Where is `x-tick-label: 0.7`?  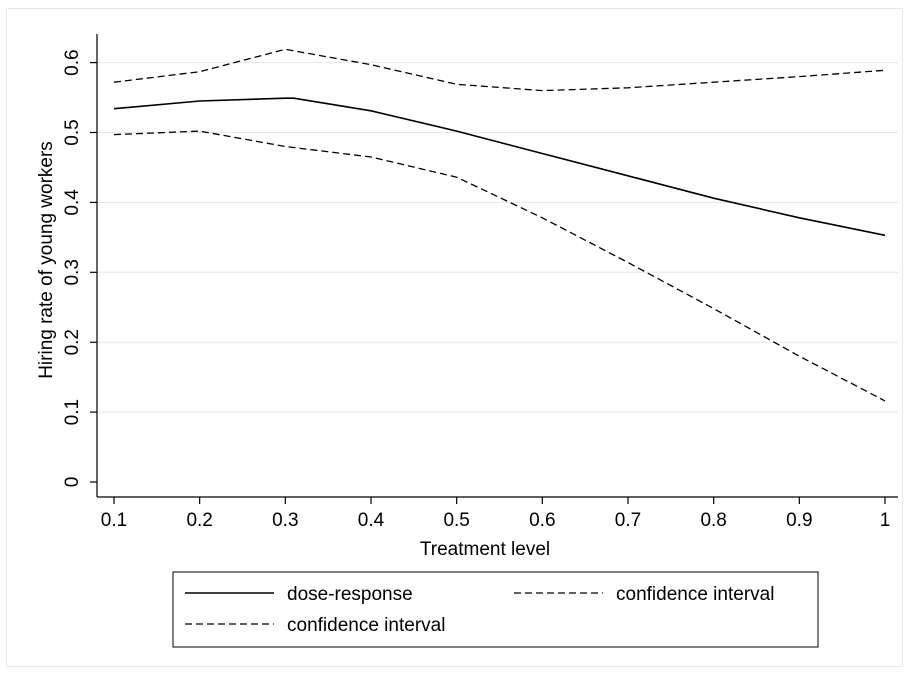
x-tick-label: 0.7 is located at coordinates (628, 520).